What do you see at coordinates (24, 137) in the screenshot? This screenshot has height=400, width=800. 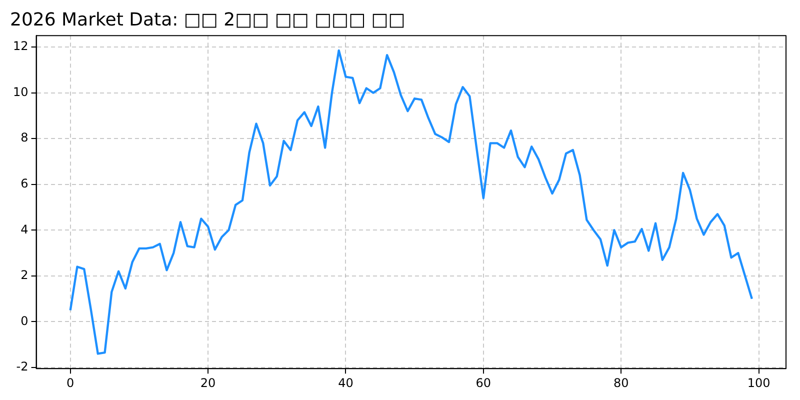 I see `y-tick-label: 8` at bounding box center [24, 137].